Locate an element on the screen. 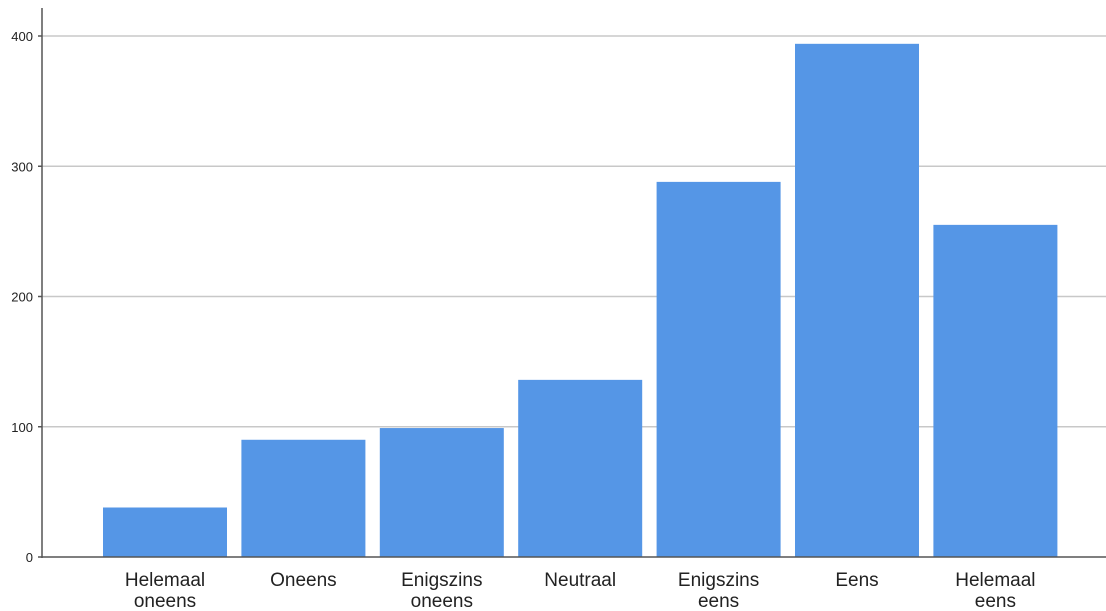 Image resolution: width=1106 pixels, height=611 pixels. x-tick-label: Neutraal is located at coordinates (580, 580).